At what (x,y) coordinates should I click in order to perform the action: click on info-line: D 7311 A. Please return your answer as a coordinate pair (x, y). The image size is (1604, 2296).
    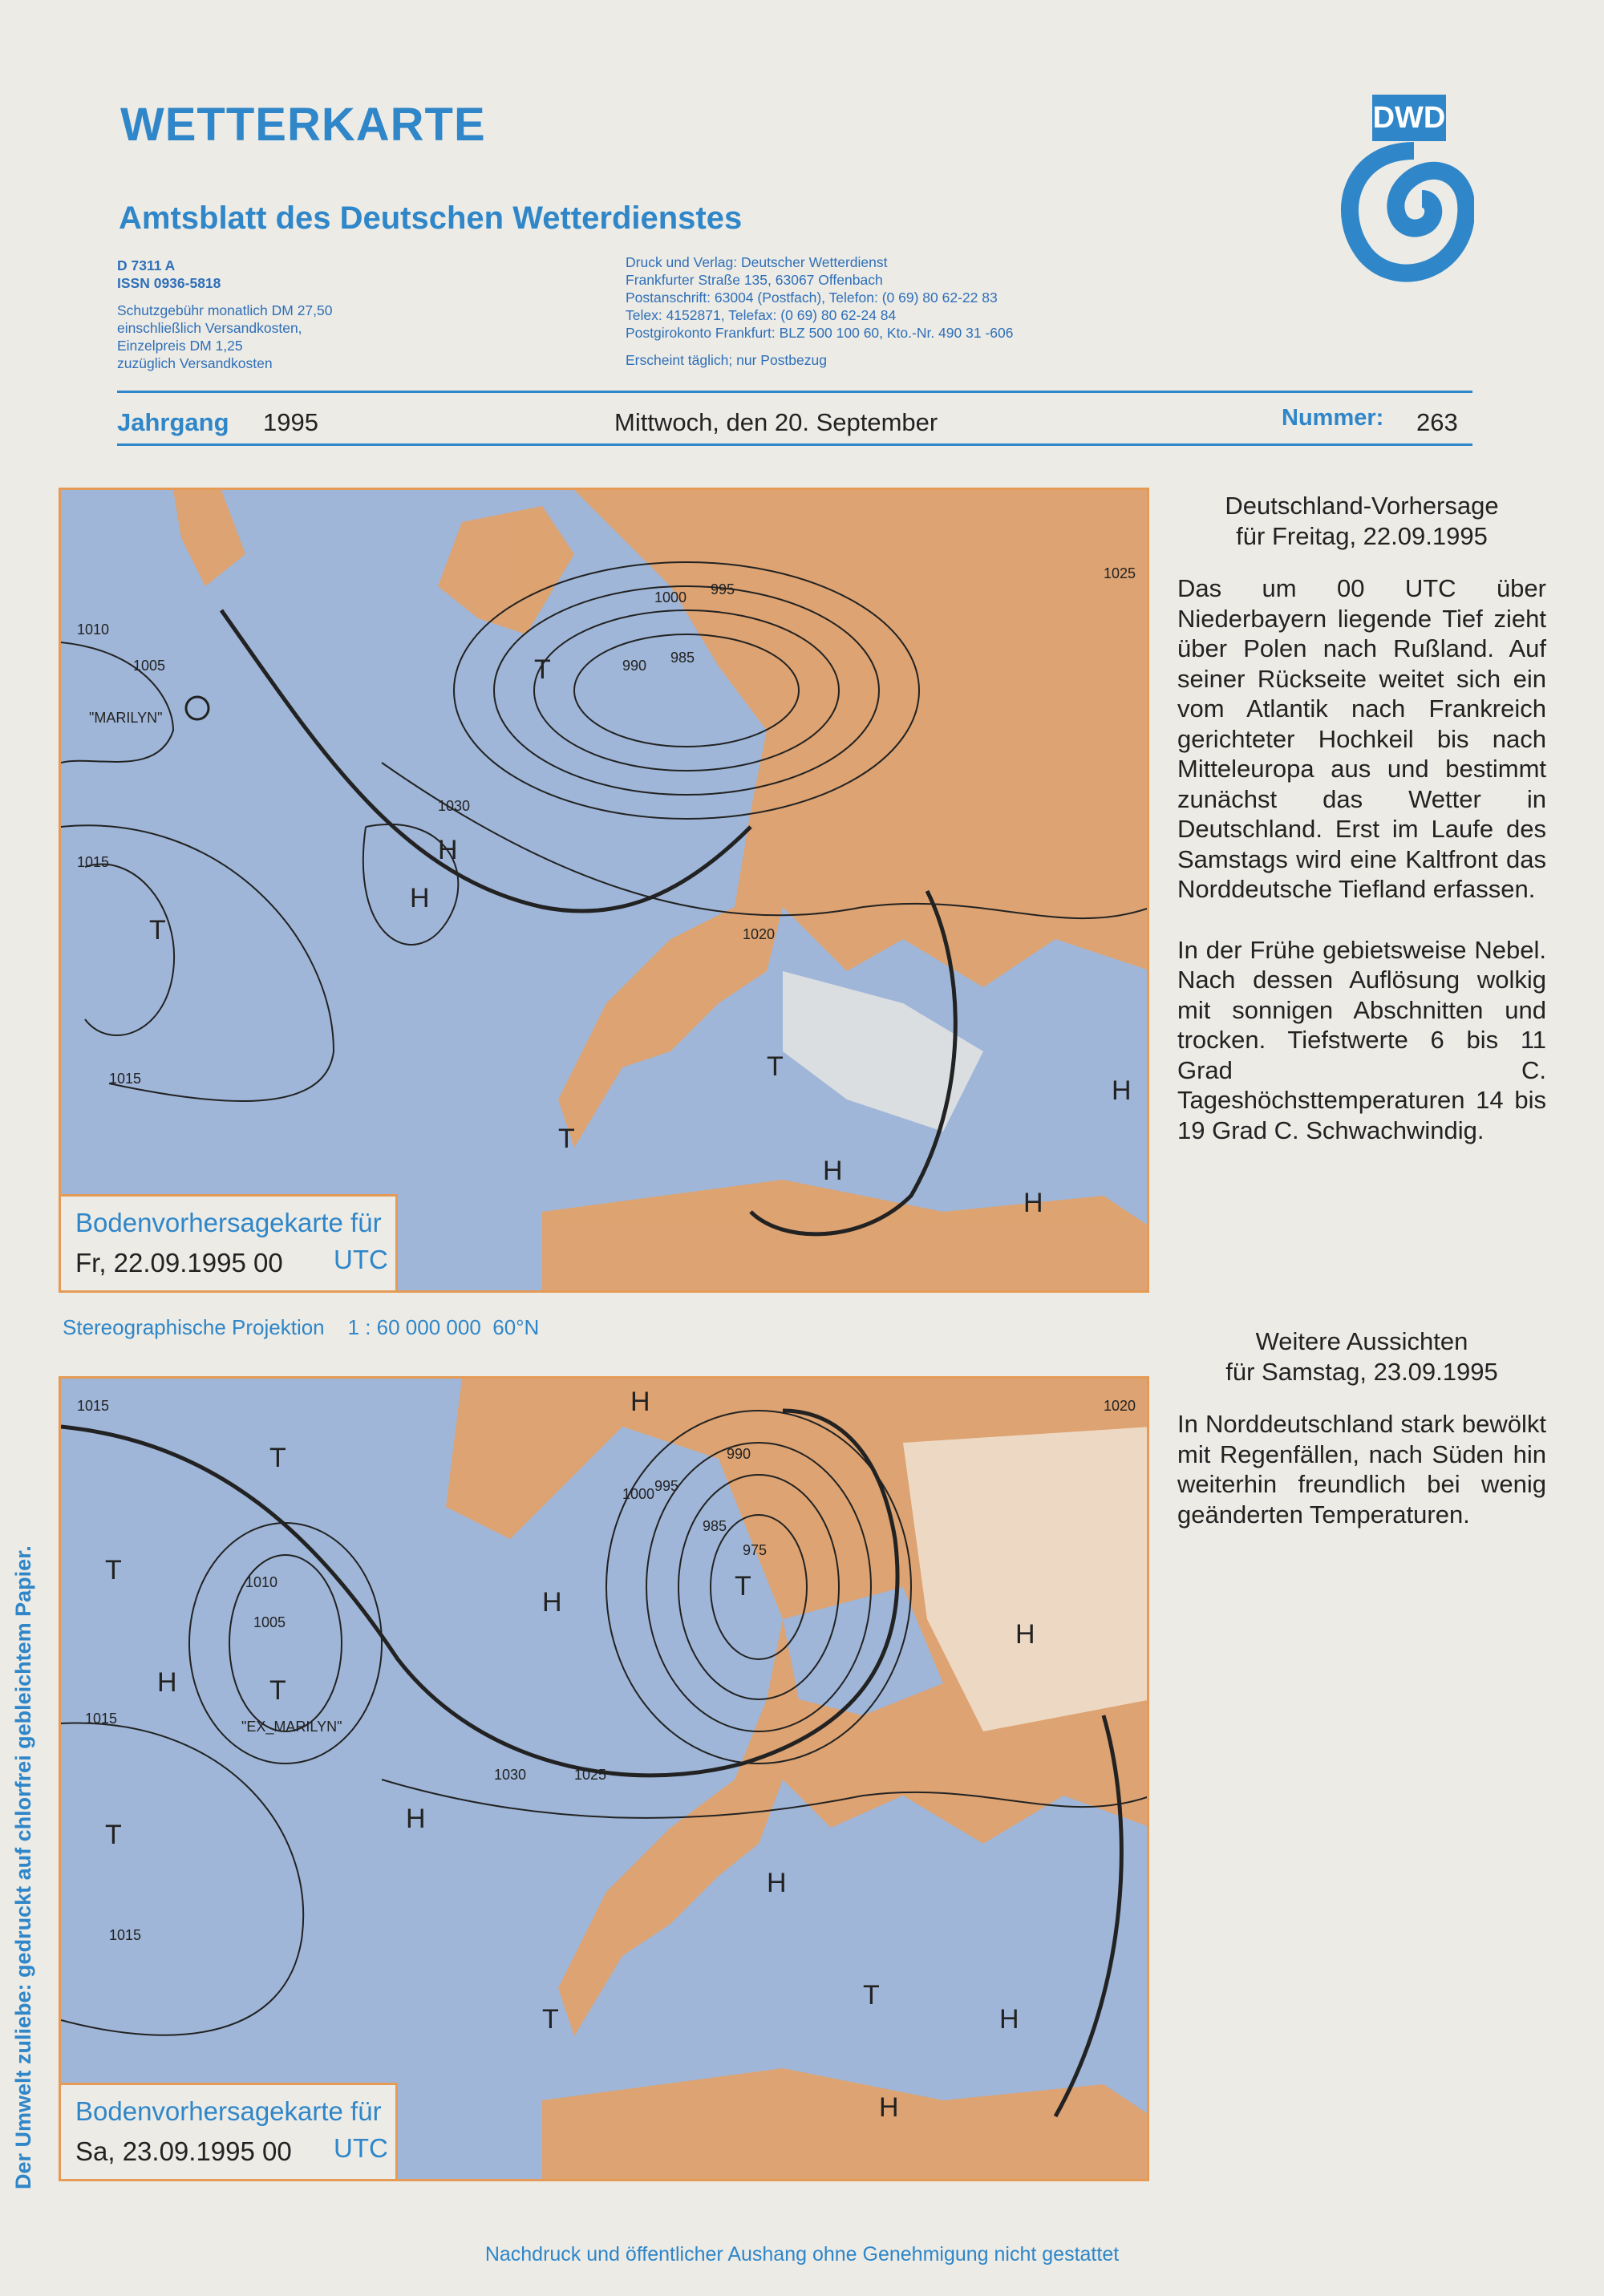
    Looking at the image, I should click on (146, 265).